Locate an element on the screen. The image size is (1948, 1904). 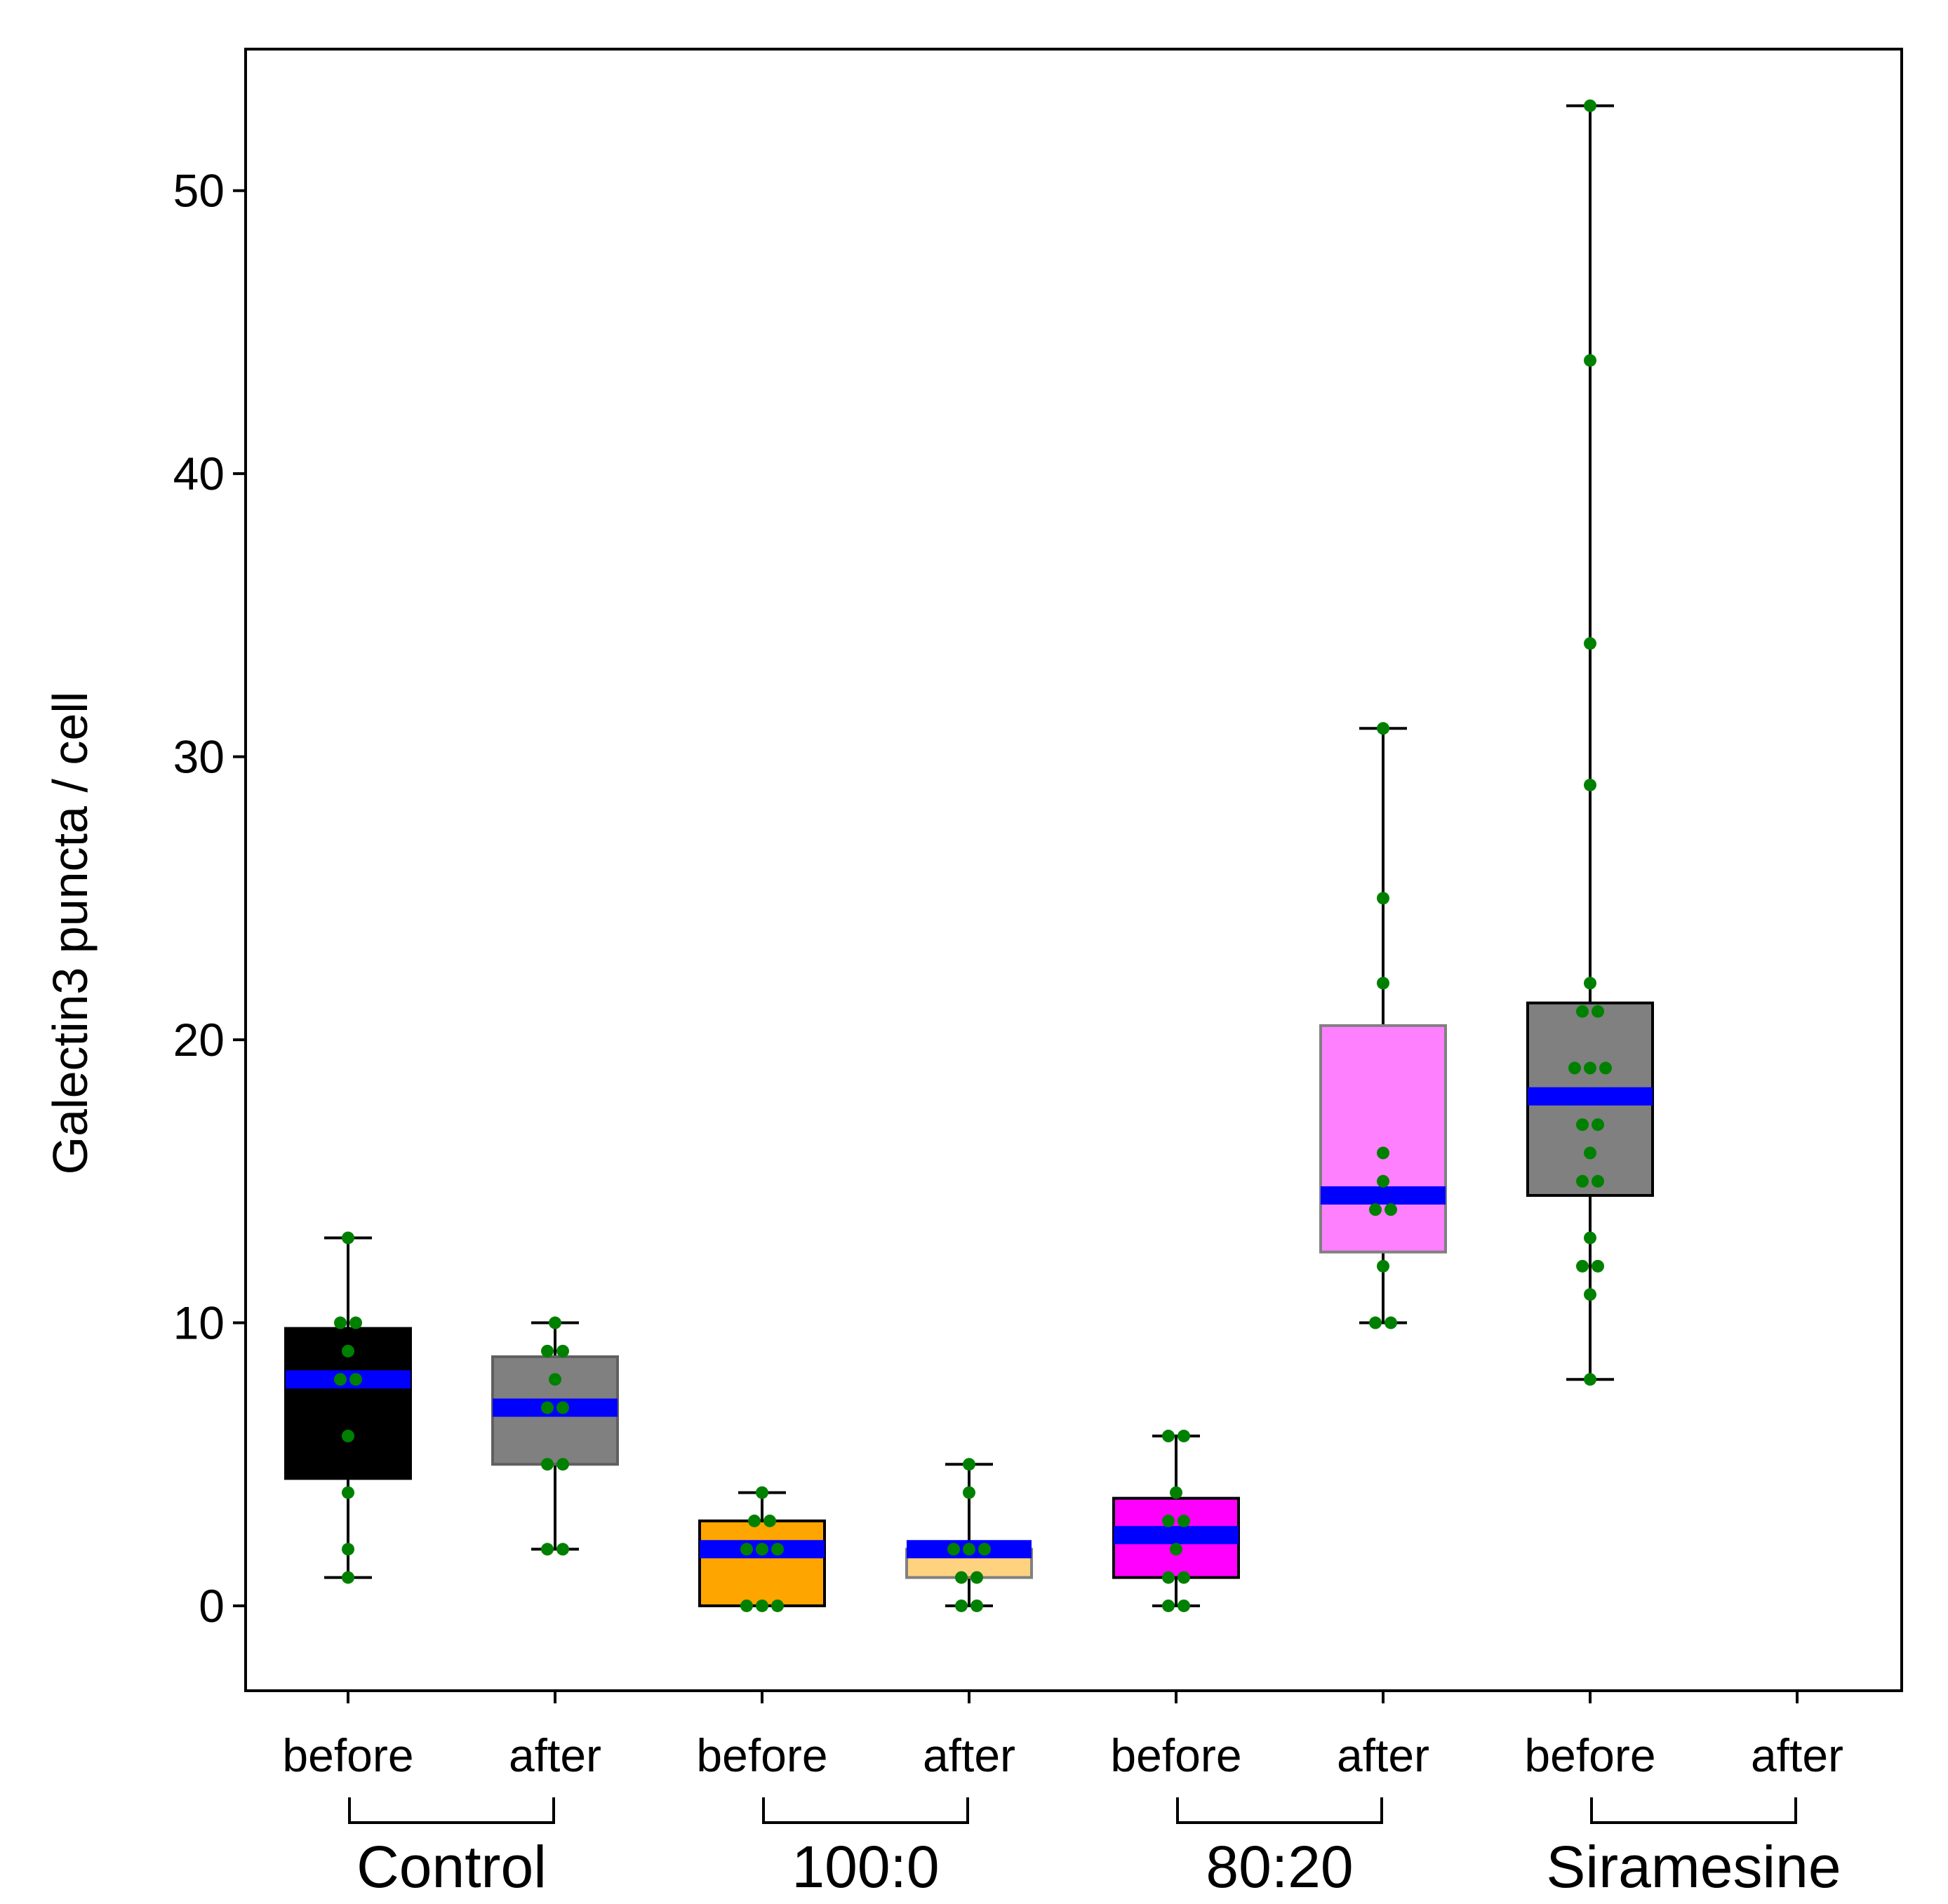
group-label: Control is located at coordinates (451, 1867).